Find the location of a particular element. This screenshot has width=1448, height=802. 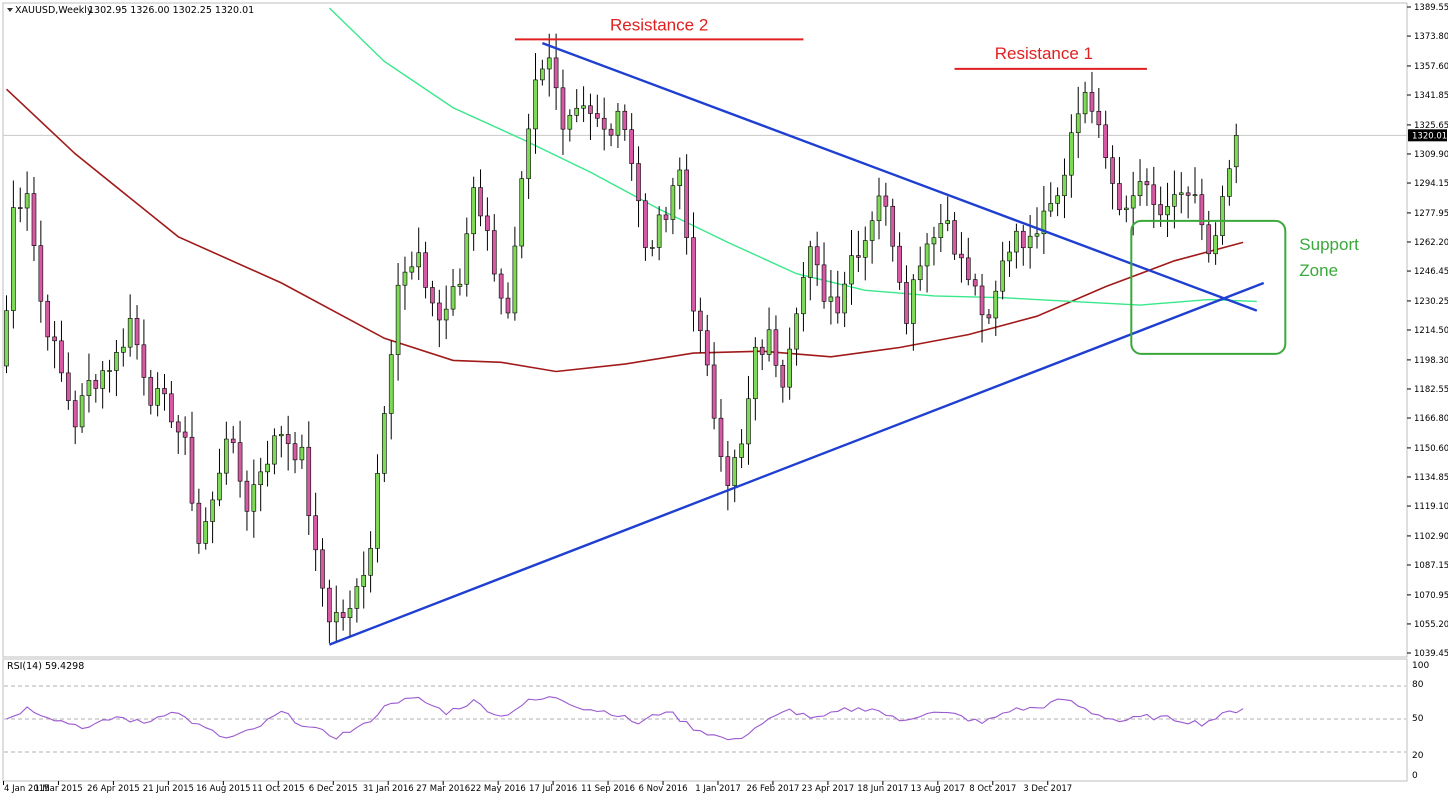

rsi-line is located at coordinates (625, 718).